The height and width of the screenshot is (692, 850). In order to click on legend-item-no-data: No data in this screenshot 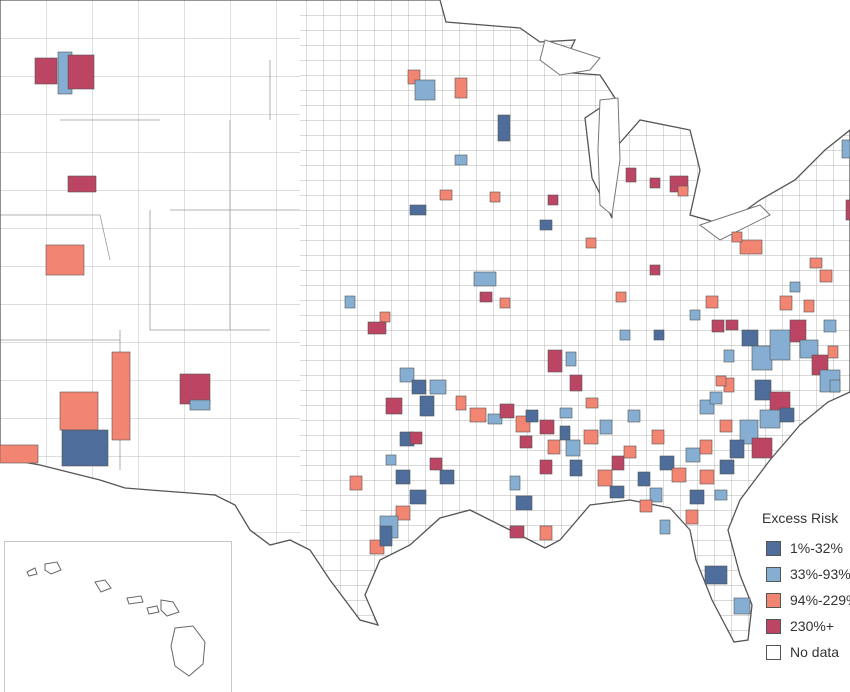, I will do `click(806, 652)`.